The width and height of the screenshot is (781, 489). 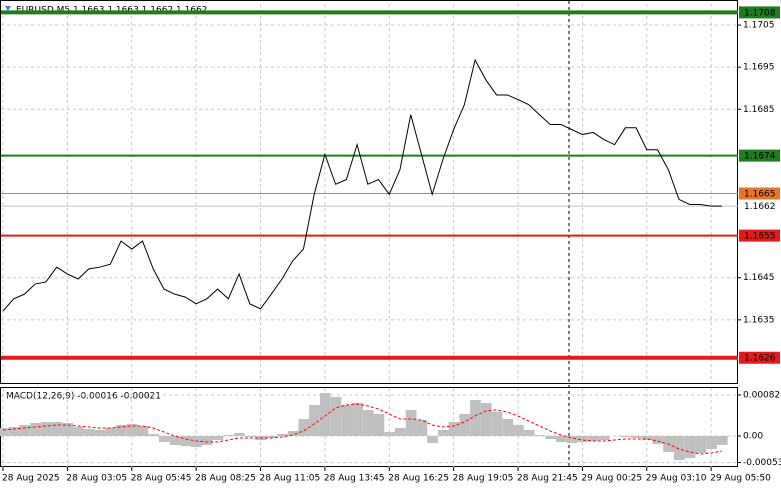 I want to click on level-label: 1.1708, so click(x=760, y=13).